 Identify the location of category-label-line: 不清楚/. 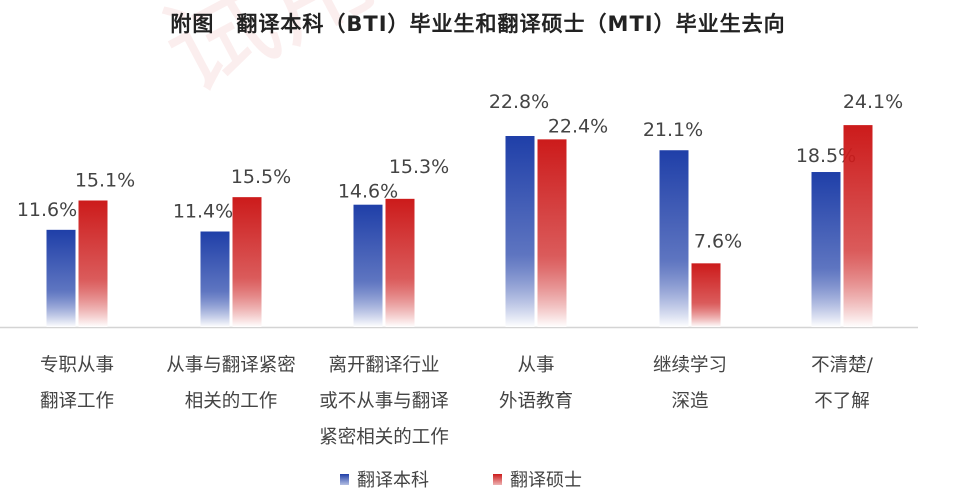
(842, 365).